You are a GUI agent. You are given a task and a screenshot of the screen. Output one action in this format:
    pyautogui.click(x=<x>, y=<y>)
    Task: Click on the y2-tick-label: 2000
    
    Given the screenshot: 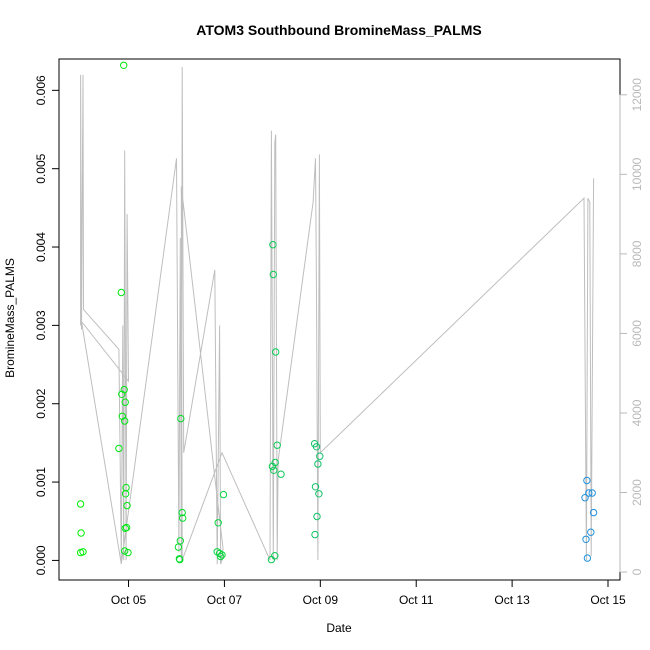 What is the action you would take?
    pyautogui.click(x=637, y=492)
    